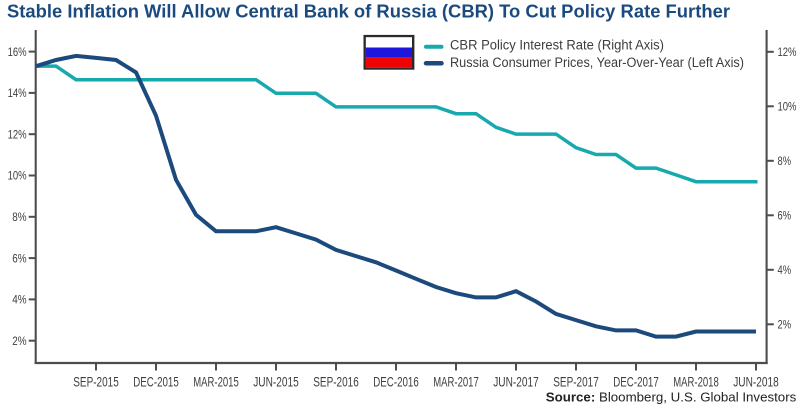 The height and width of the screenshot is (410, 800). I want to click on svg-text: JUN-2017, so click(516, 381).